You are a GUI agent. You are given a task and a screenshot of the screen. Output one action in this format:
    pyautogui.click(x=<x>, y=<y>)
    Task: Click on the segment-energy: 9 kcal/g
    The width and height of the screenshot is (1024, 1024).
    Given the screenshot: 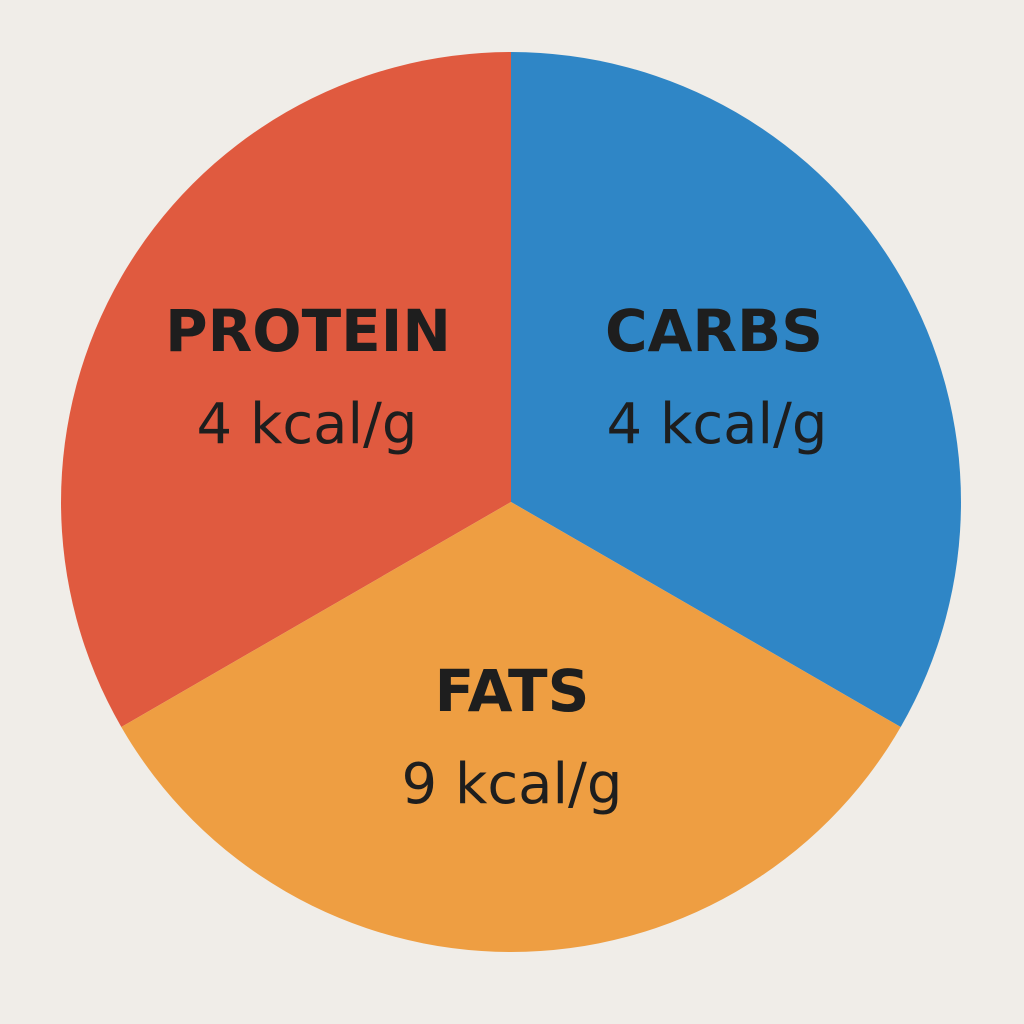 What is the action you would take?
    pyautogui.click(x=512, y=784)
    